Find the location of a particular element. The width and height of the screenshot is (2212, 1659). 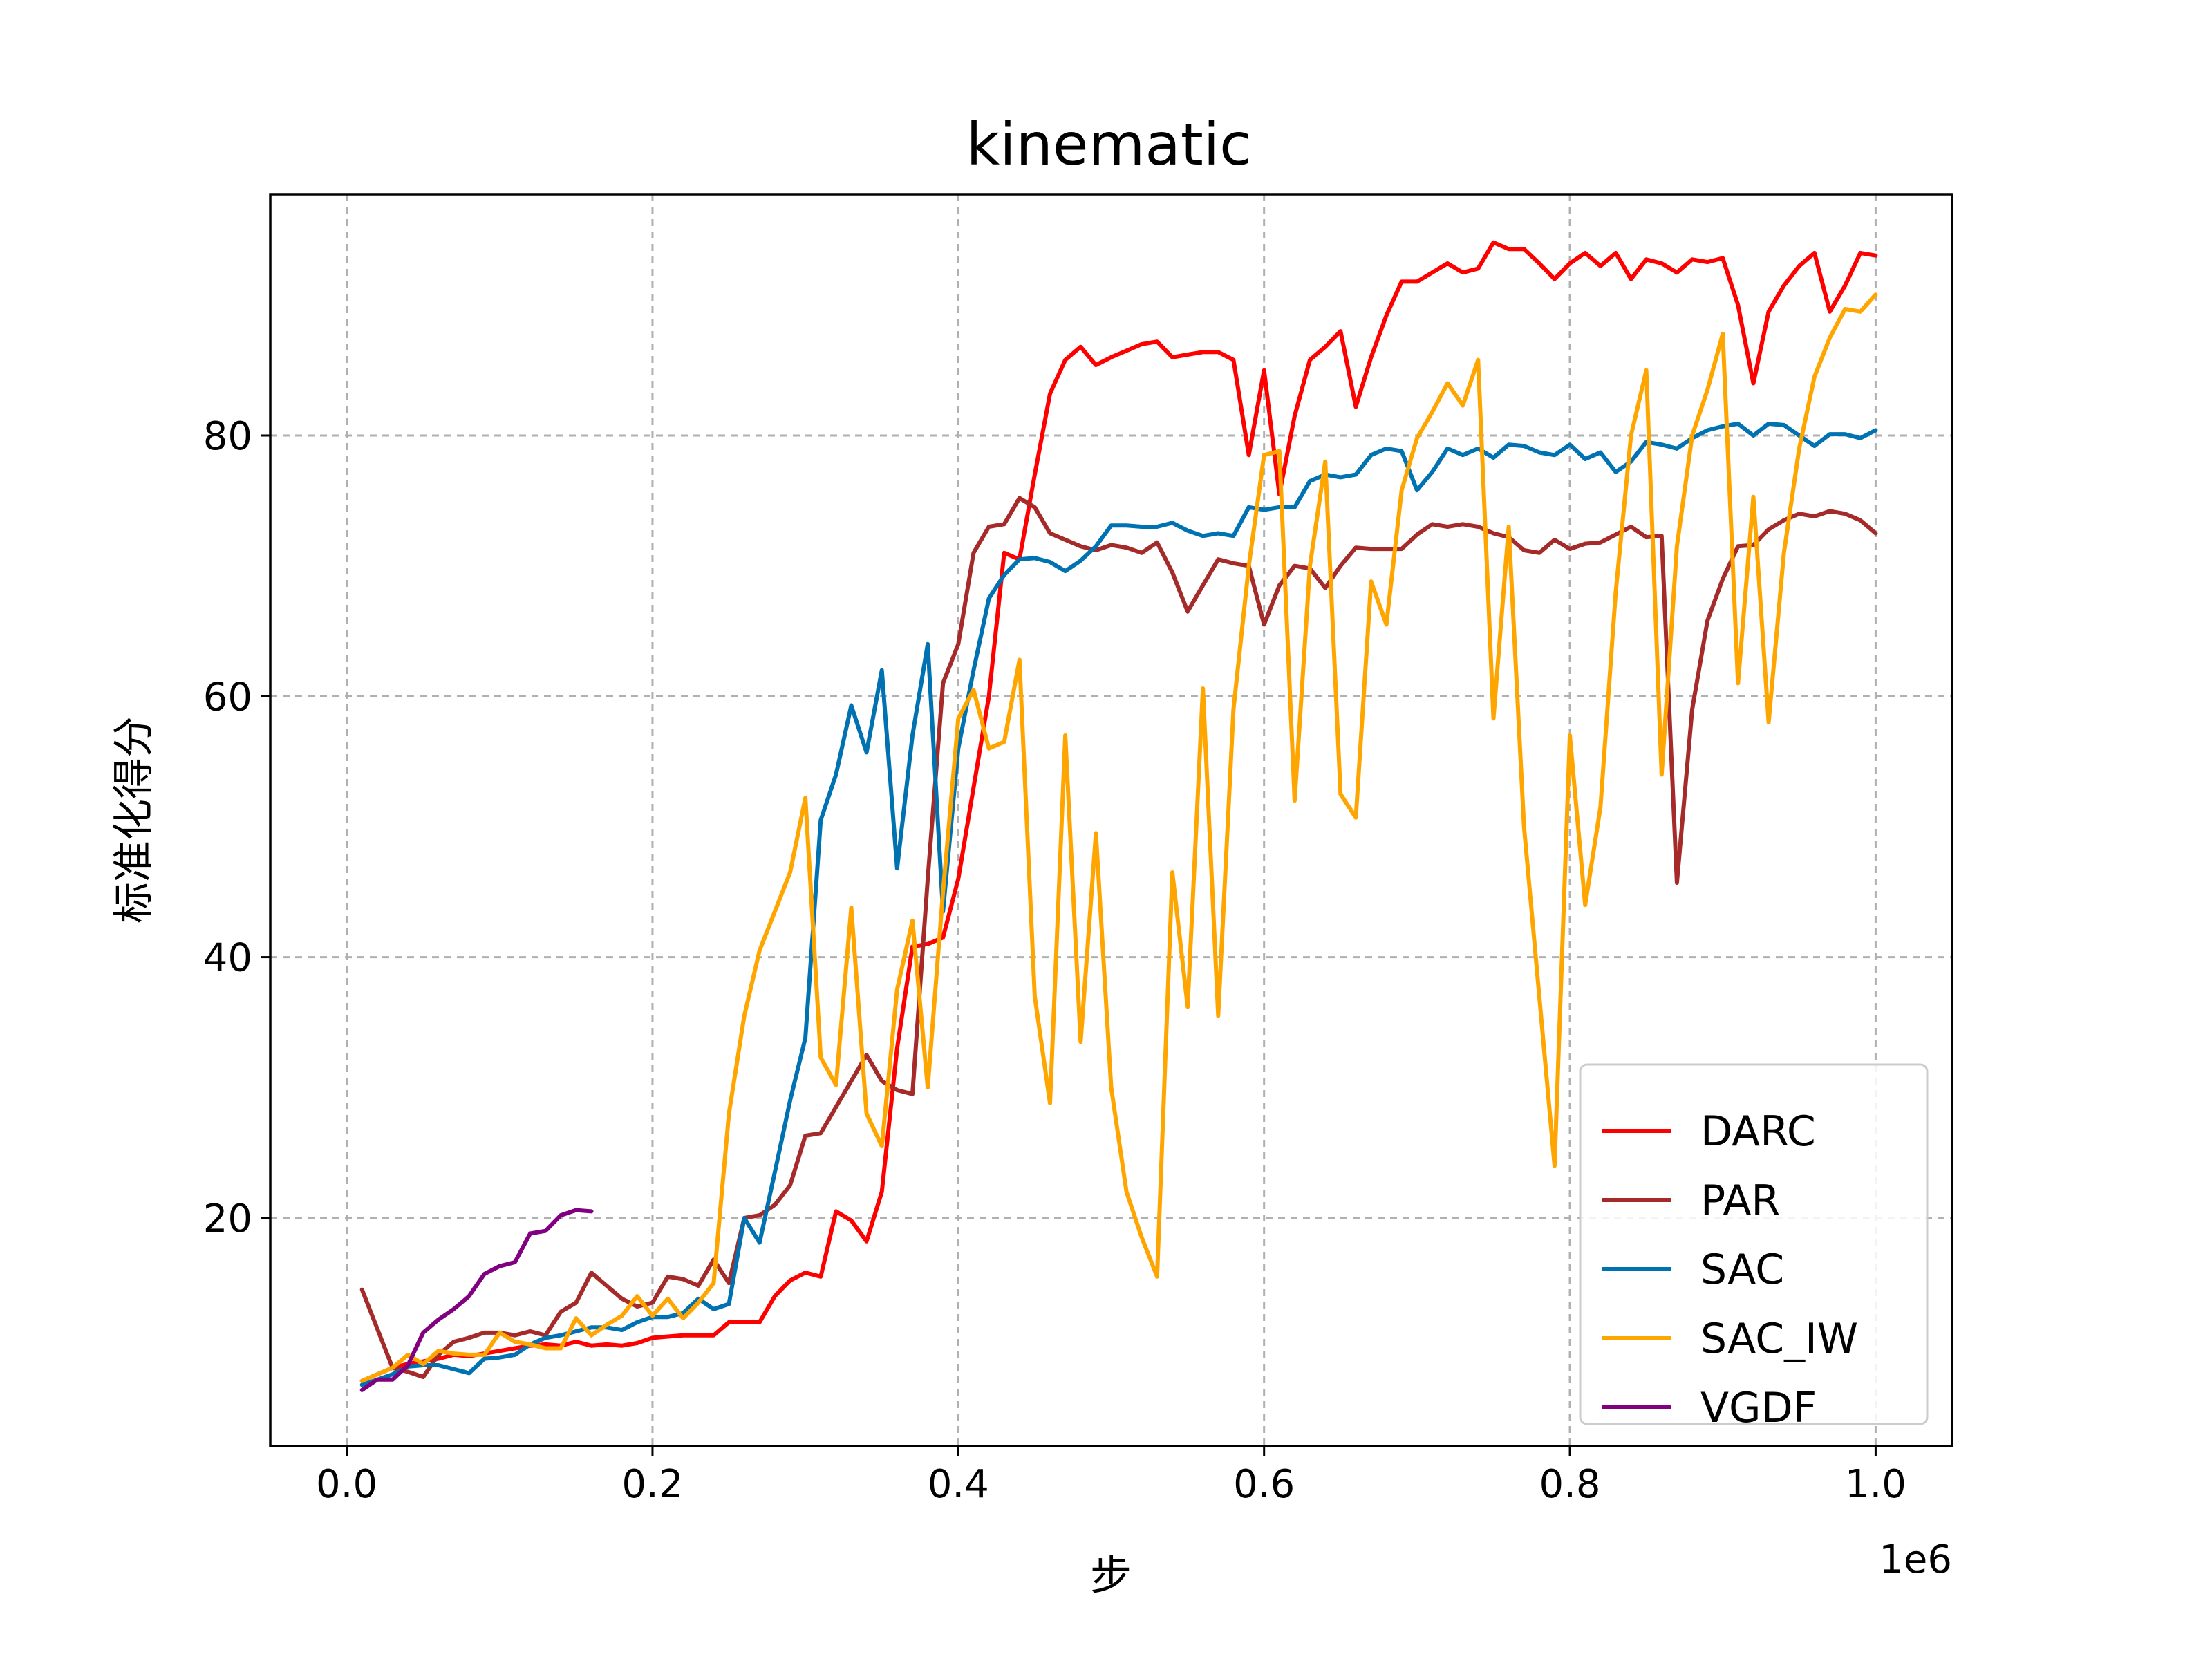

y-tick-label: 80 is located at coordinates (228, 436).